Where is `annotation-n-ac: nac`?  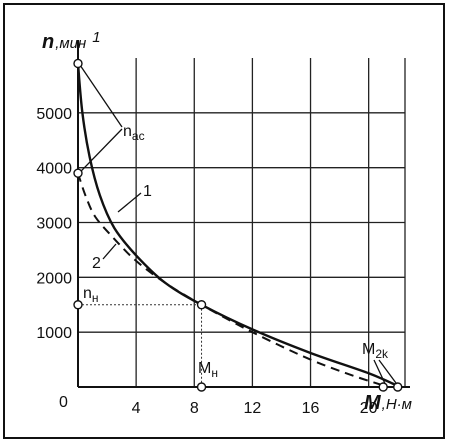 annotation-n-ac: nac is located at coordinates (134, 133).